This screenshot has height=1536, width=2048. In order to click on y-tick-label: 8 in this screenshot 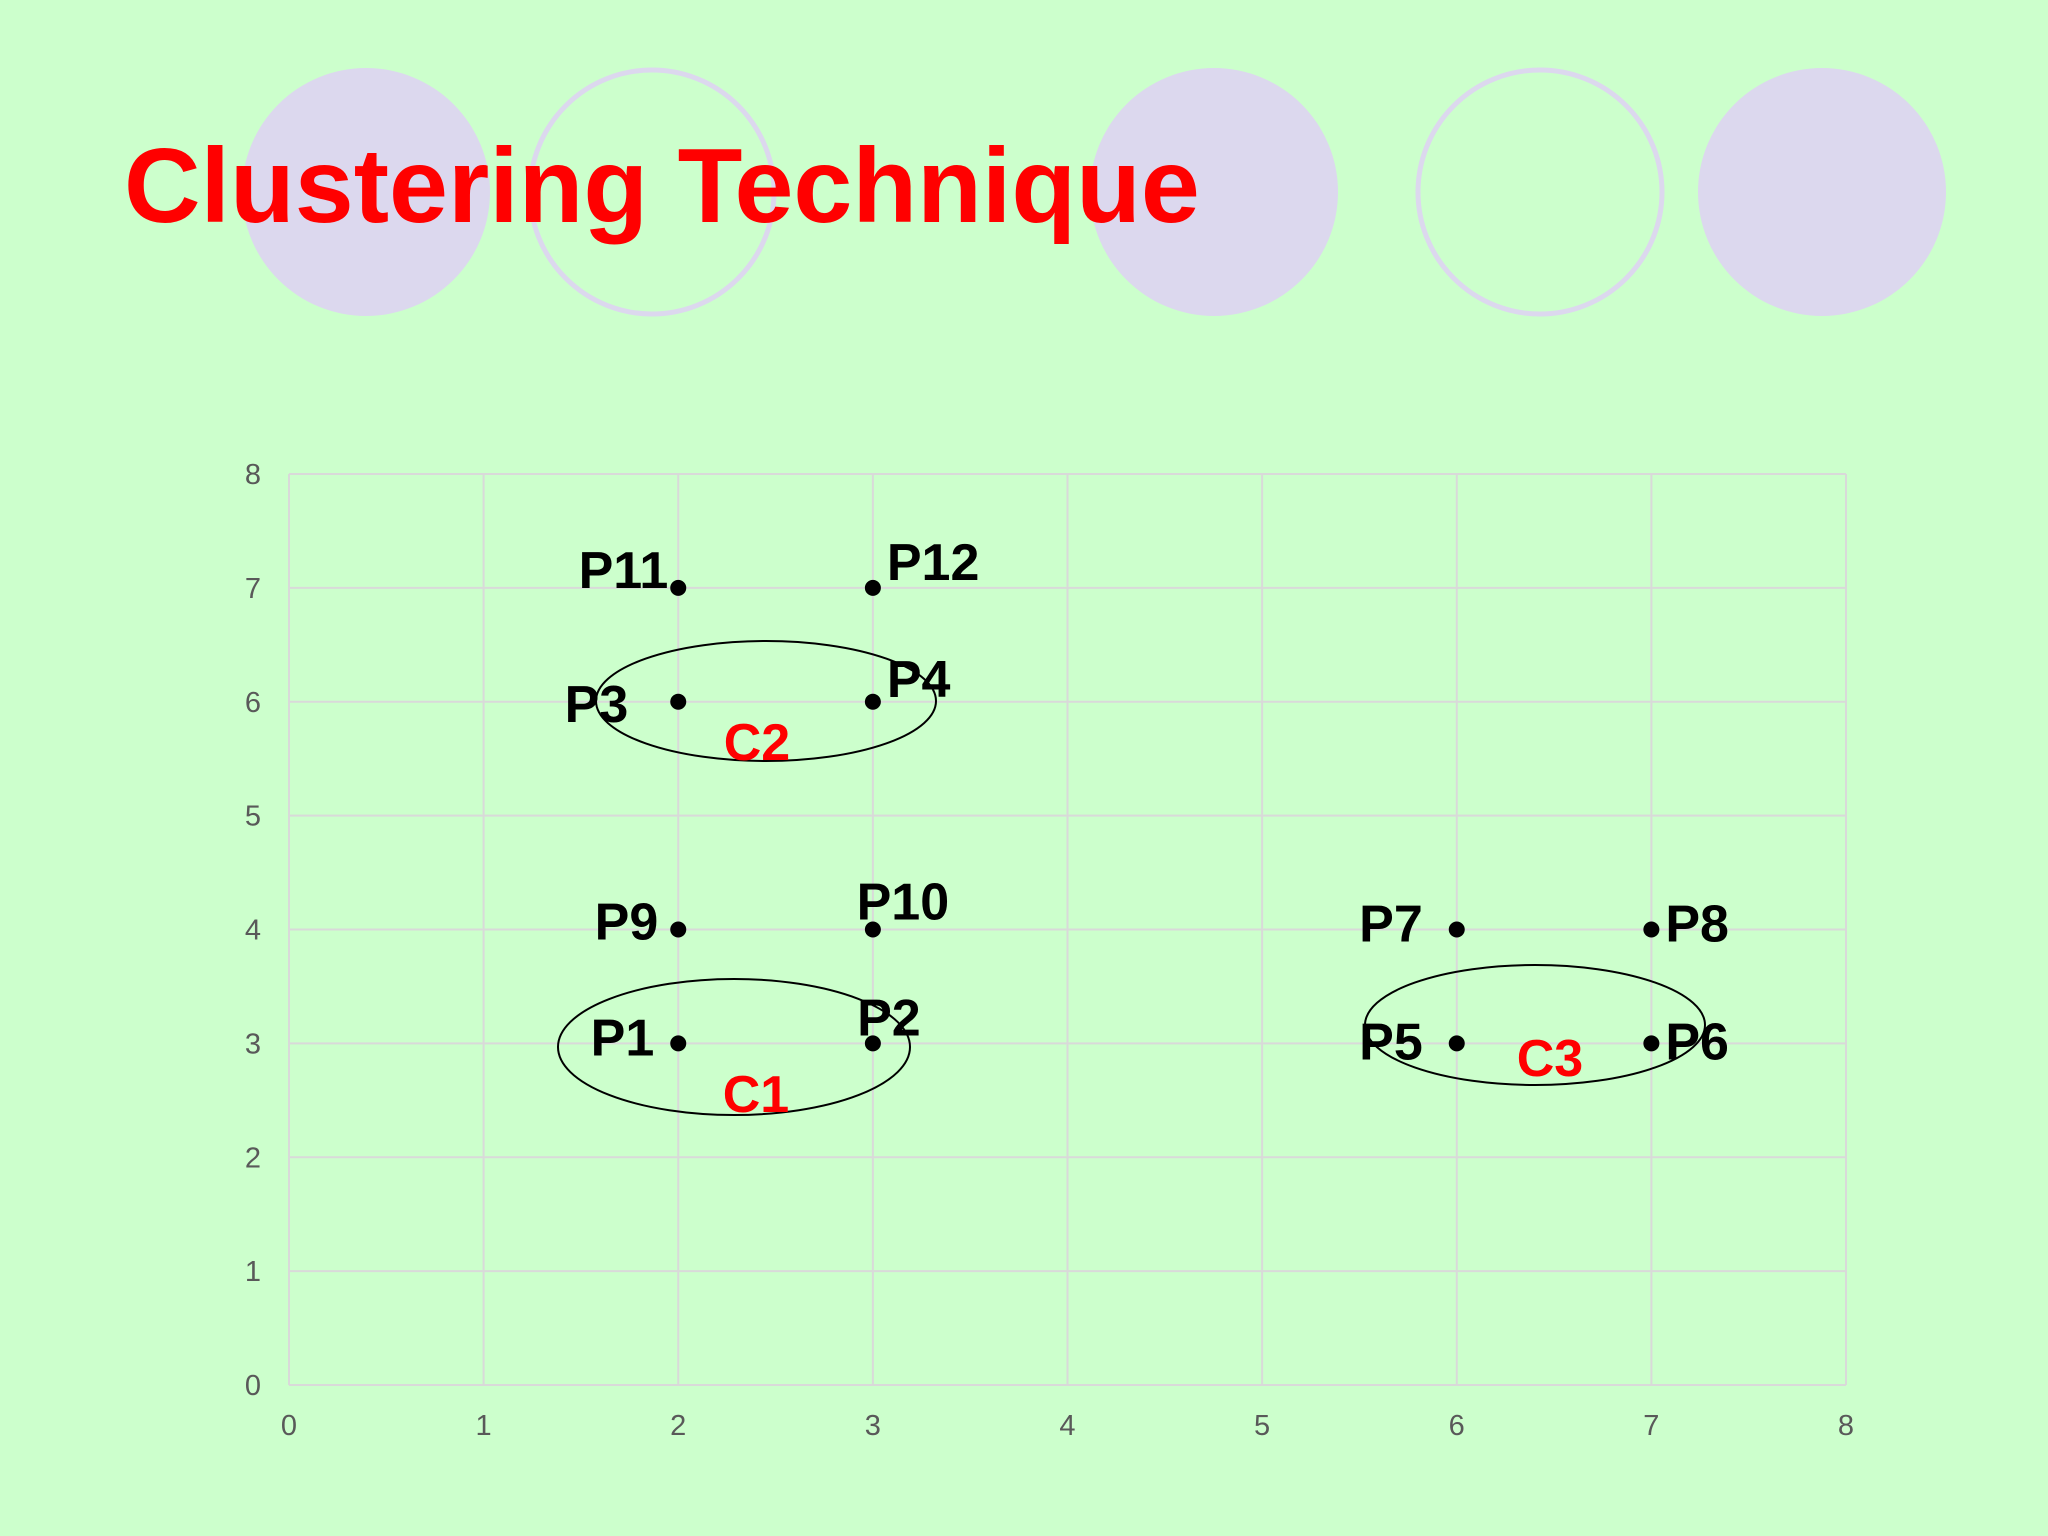, I will do `click(253, 475)`.